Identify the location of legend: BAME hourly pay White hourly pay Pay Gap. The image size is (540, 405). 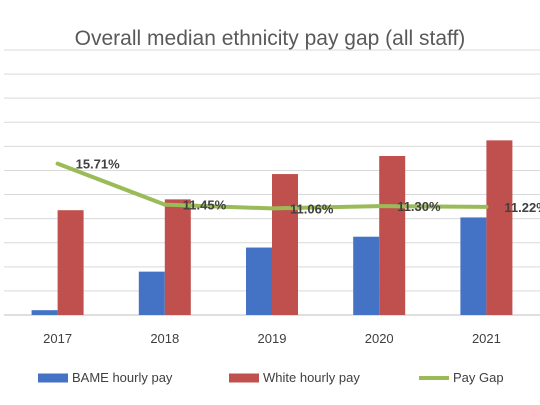
(271, 377).